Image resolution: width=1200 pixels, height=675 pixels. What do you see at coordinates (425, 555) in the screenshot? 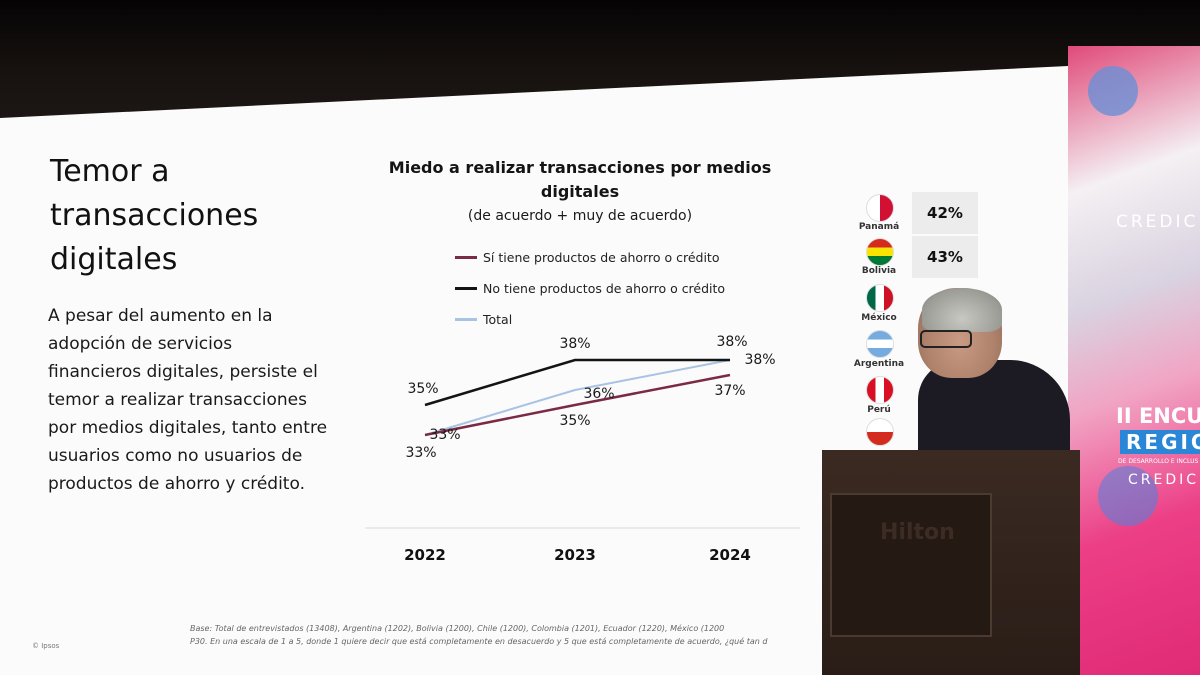
I see `x-tick-label: 2022` at bounding box center [425, 555].